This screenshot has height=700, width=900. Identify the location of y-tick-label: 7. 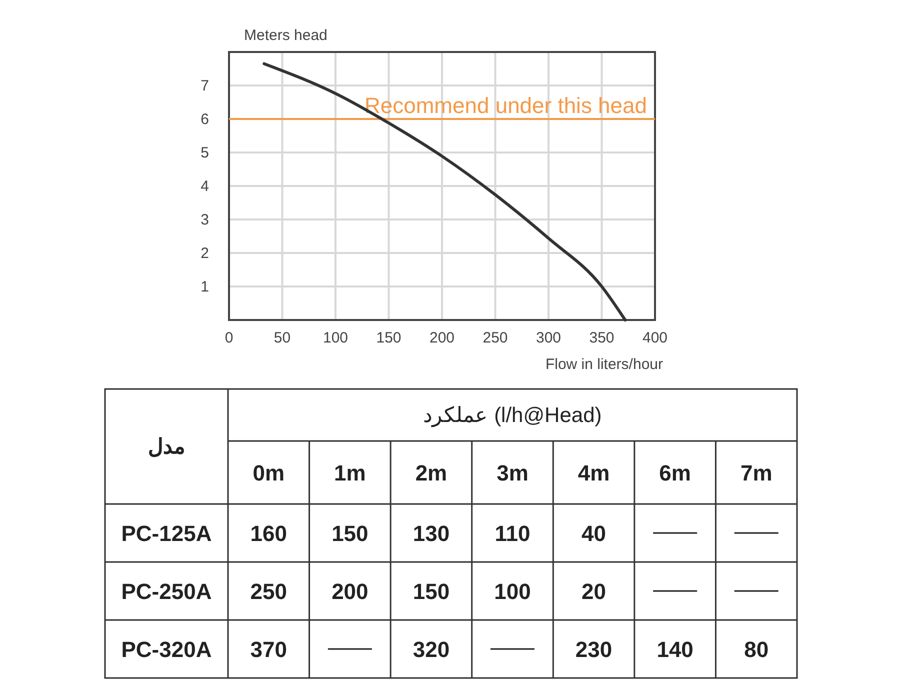
(204, 85).